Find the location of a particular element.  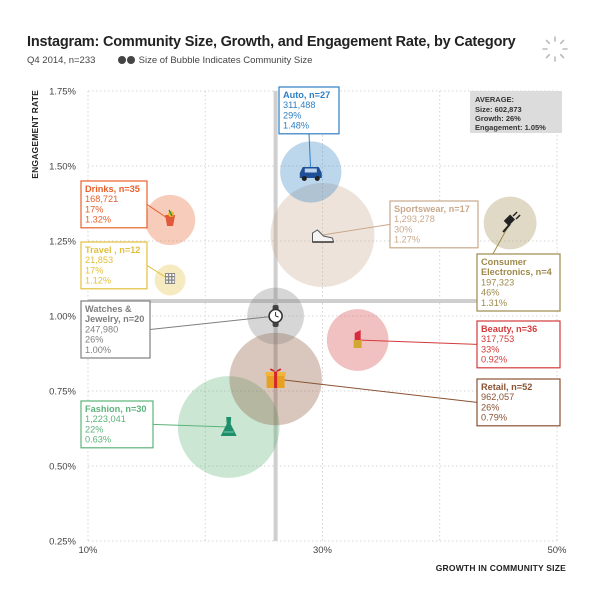

building-icon is located at coordinates (170, 278).